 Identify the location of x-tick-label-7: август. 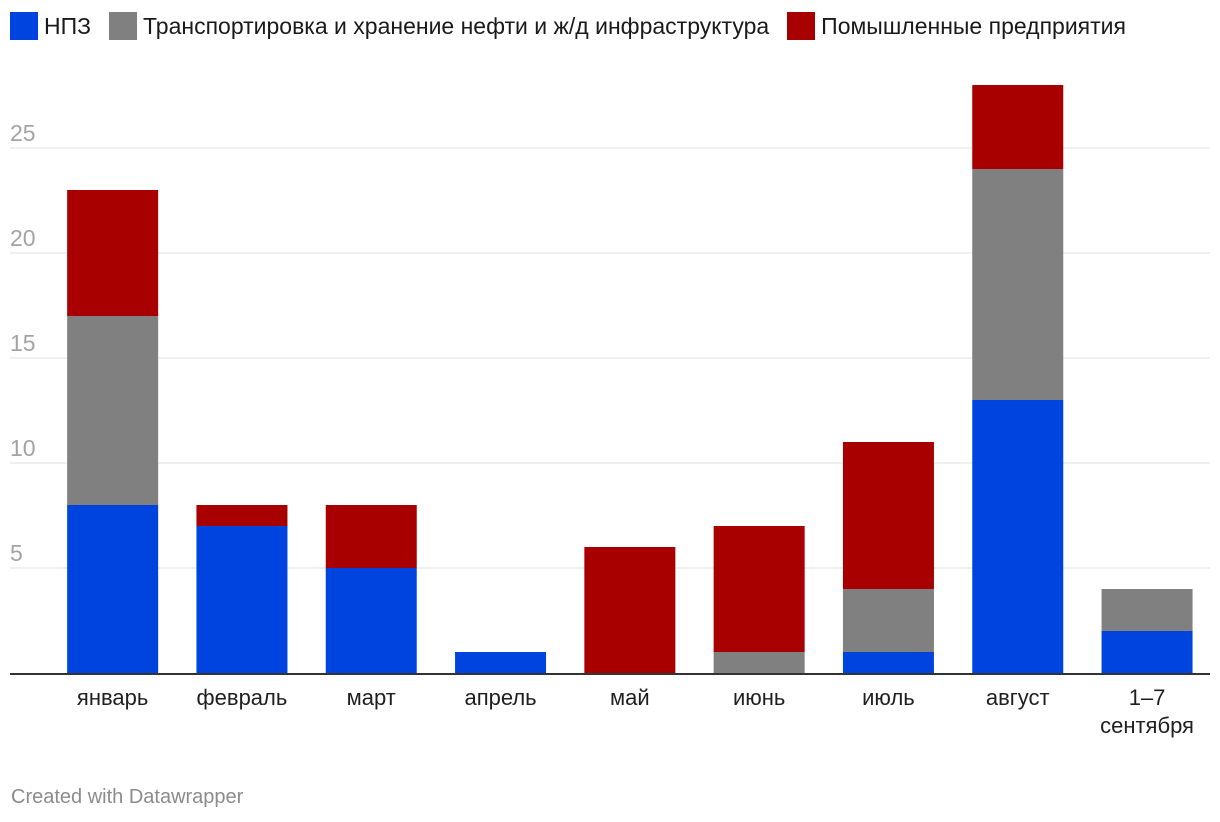
(1018, 697).